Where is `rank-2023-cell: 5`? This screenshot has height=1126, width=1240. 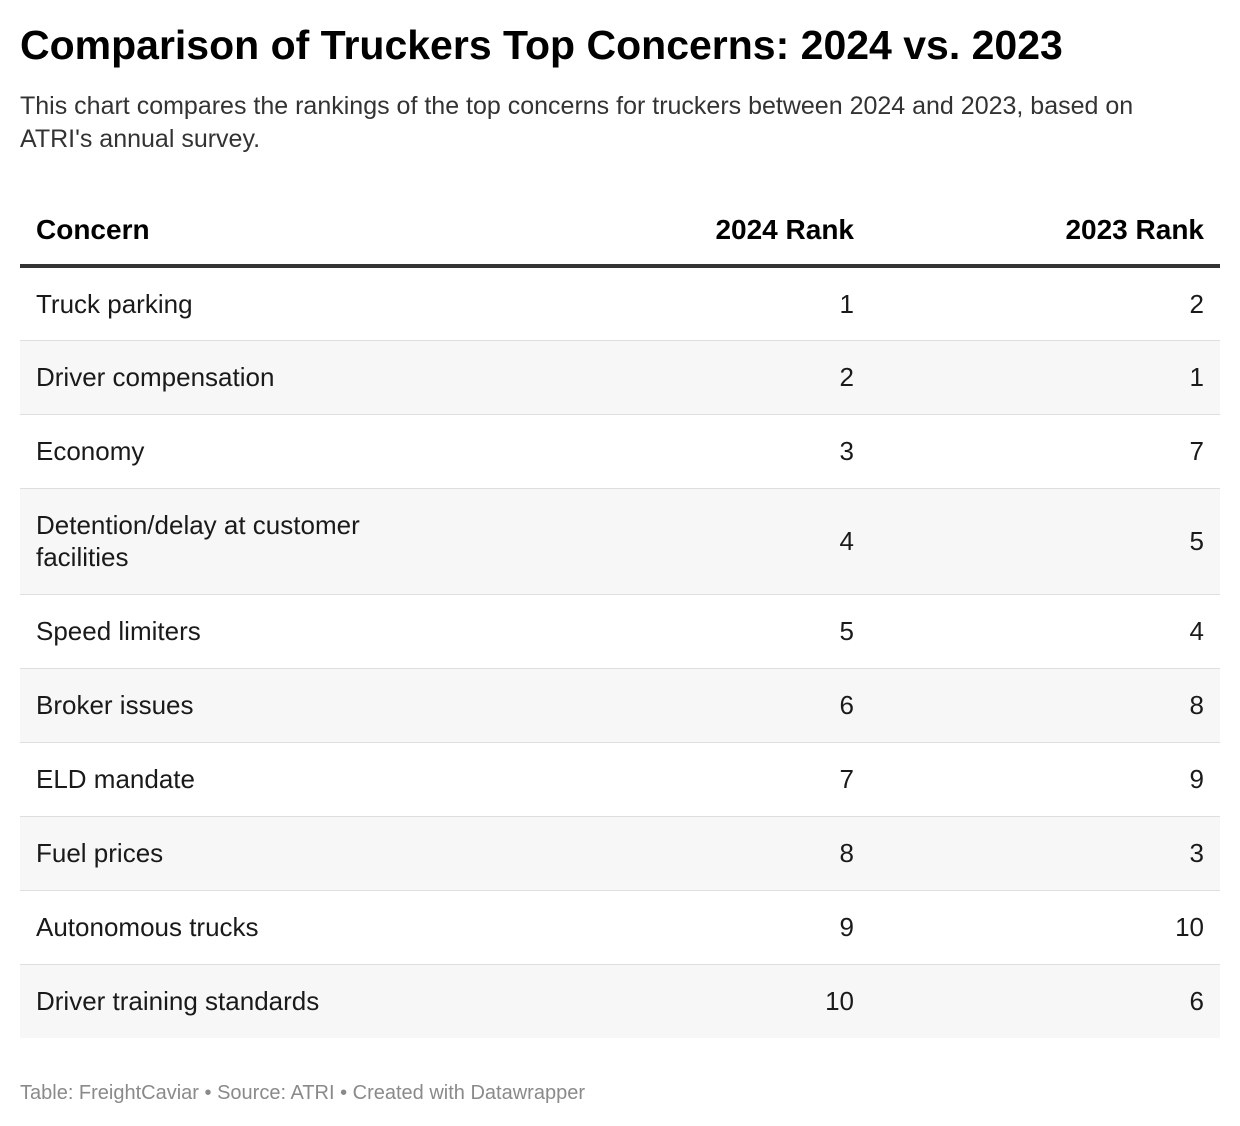 rank-2023-cell: 5 is located at coordinates (1045, 541).